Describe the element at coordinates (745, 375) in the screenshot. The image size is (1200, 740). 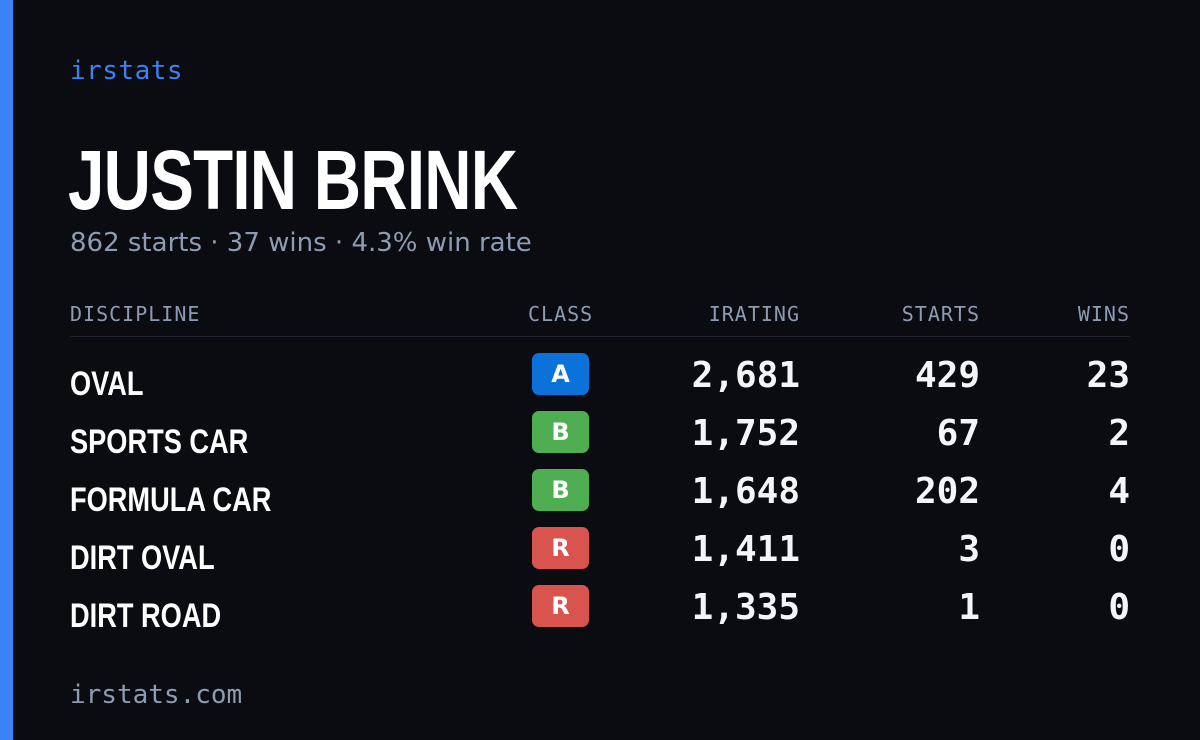
I see `irating-value: 2,681` at that location.